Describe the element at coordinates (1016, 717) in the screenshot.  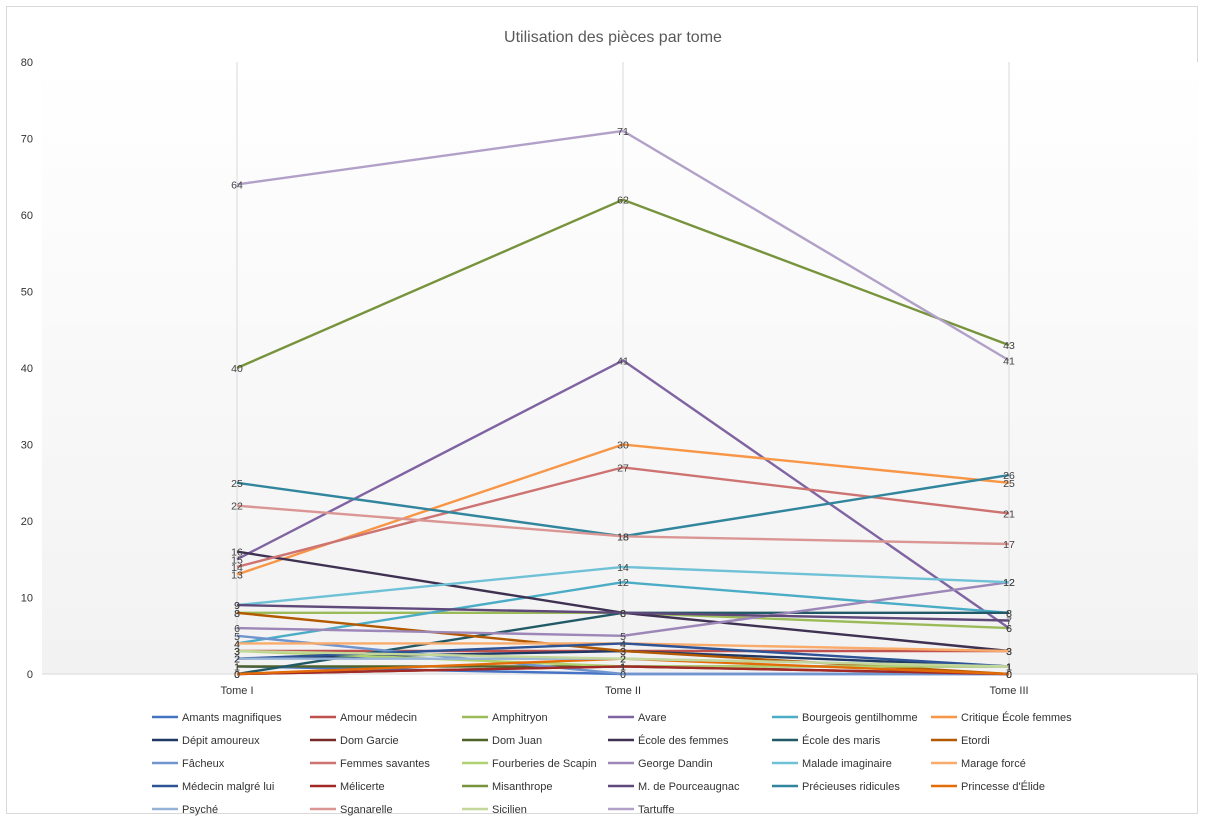
I see `legend-label: Critique École femmes` at that location.